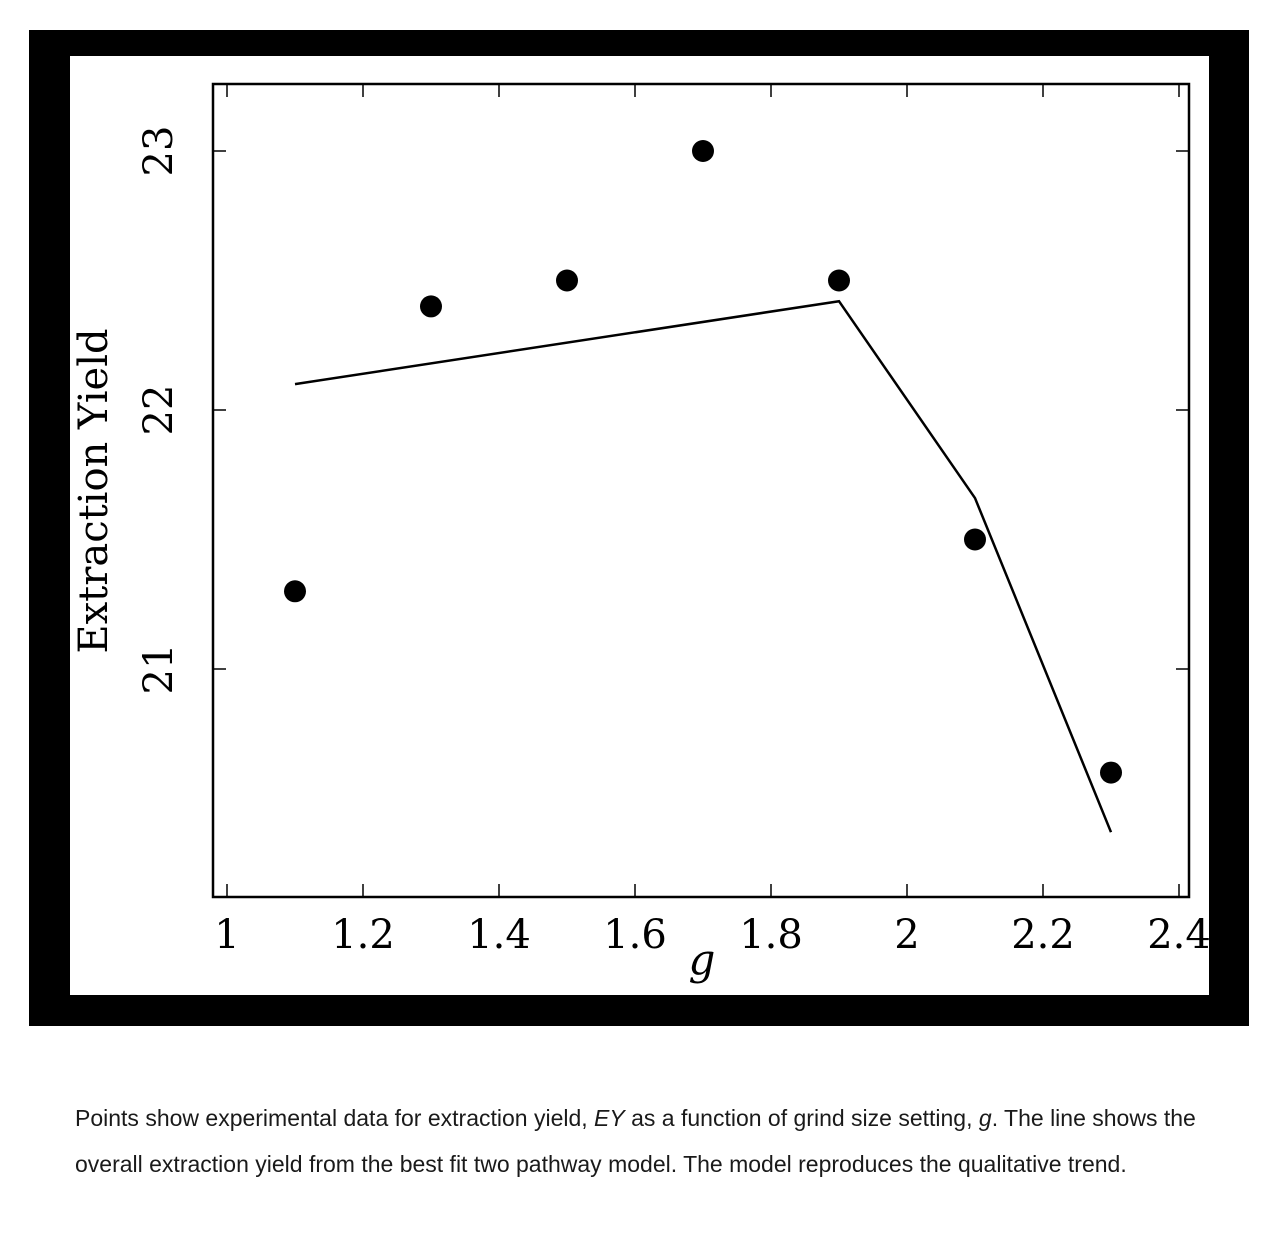 The height and width of the screenshot is (1250, 1280). I want to click on x-tick-label: 1.6, so click(635, 935).